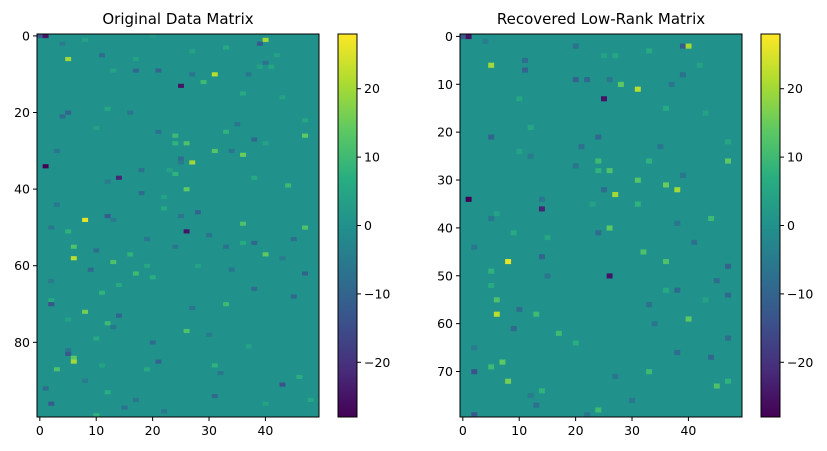 This screenshot has width=827, height=451. What do you see at coordinates (154, 427) in the screenshot?
I see `x-axis: 0 10 20 30 40` at bounding box center [154, 427].